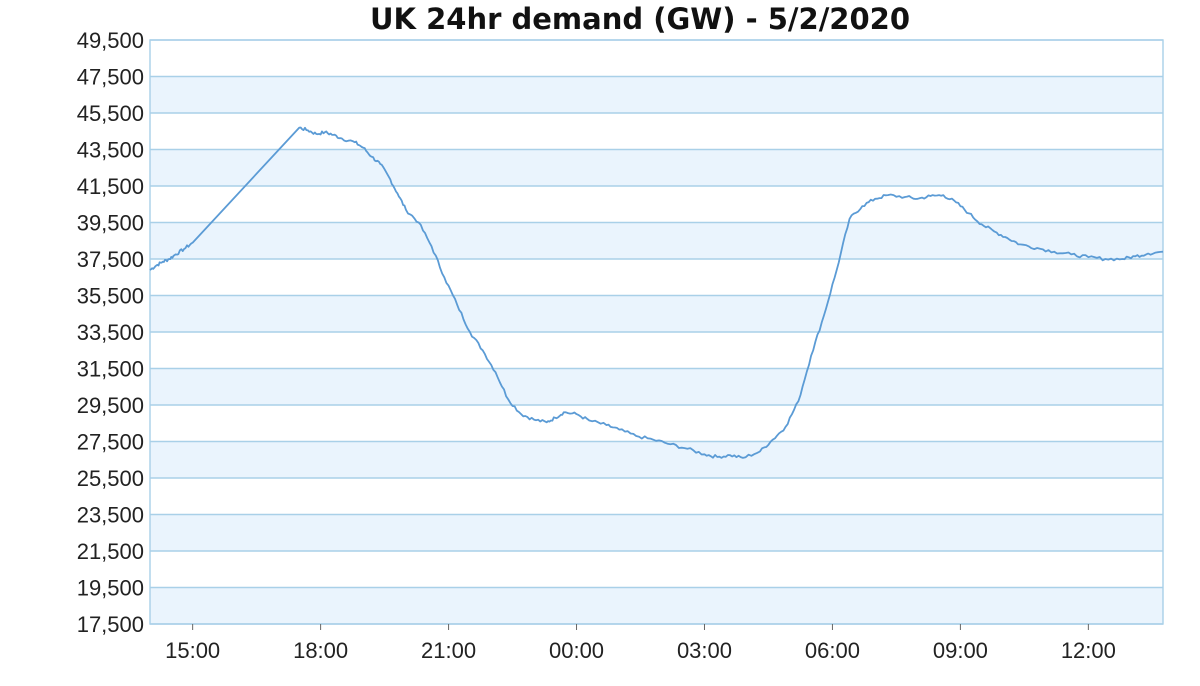  I want to click on x-tick-label: 06:00, so click(832, 650).